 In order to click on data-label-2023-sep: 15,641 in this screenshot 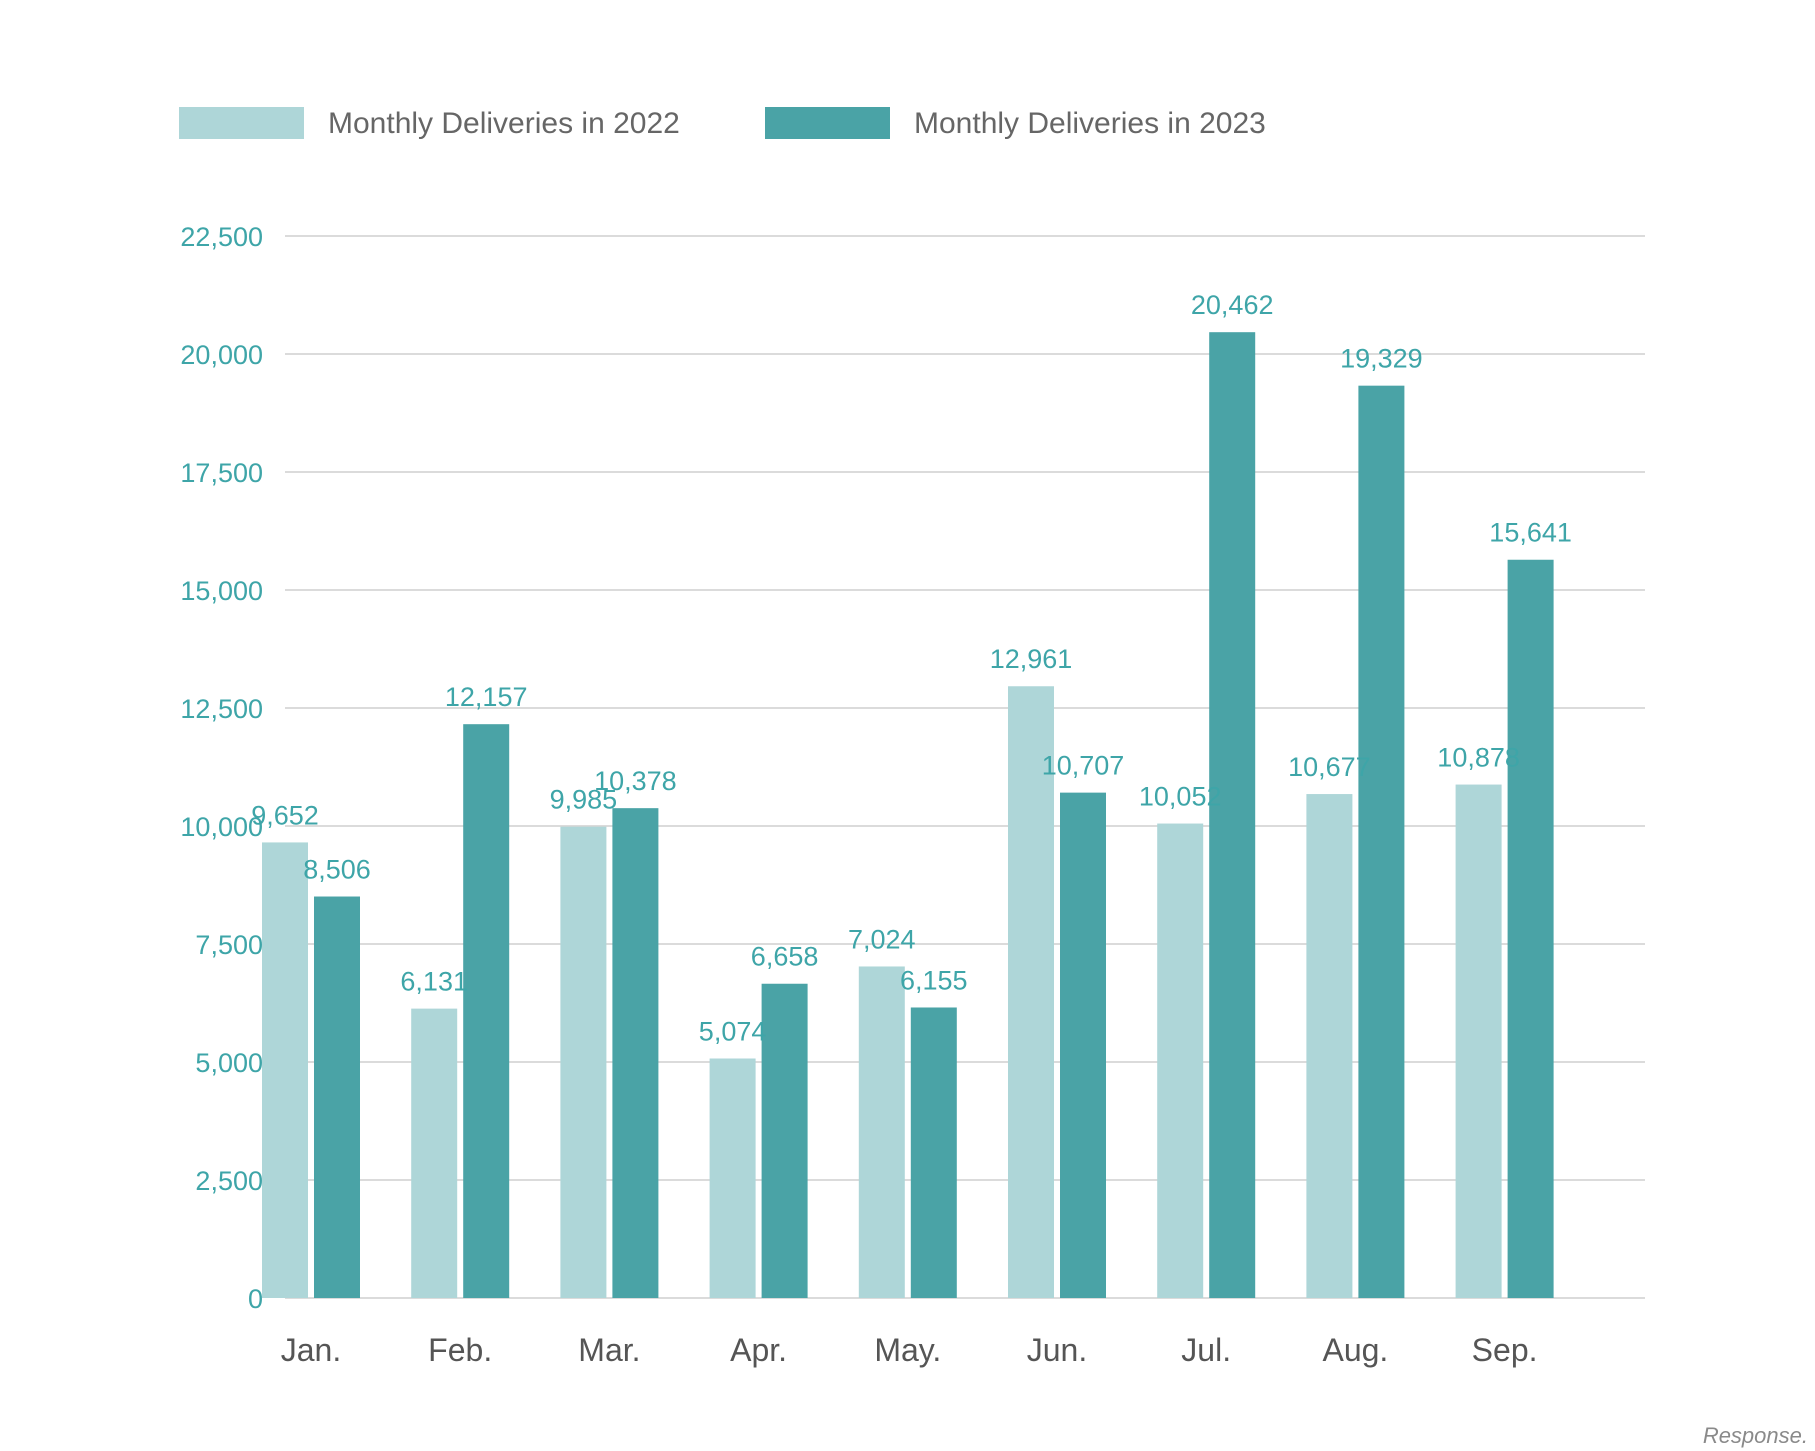, I will do `click(1530, 533)`.